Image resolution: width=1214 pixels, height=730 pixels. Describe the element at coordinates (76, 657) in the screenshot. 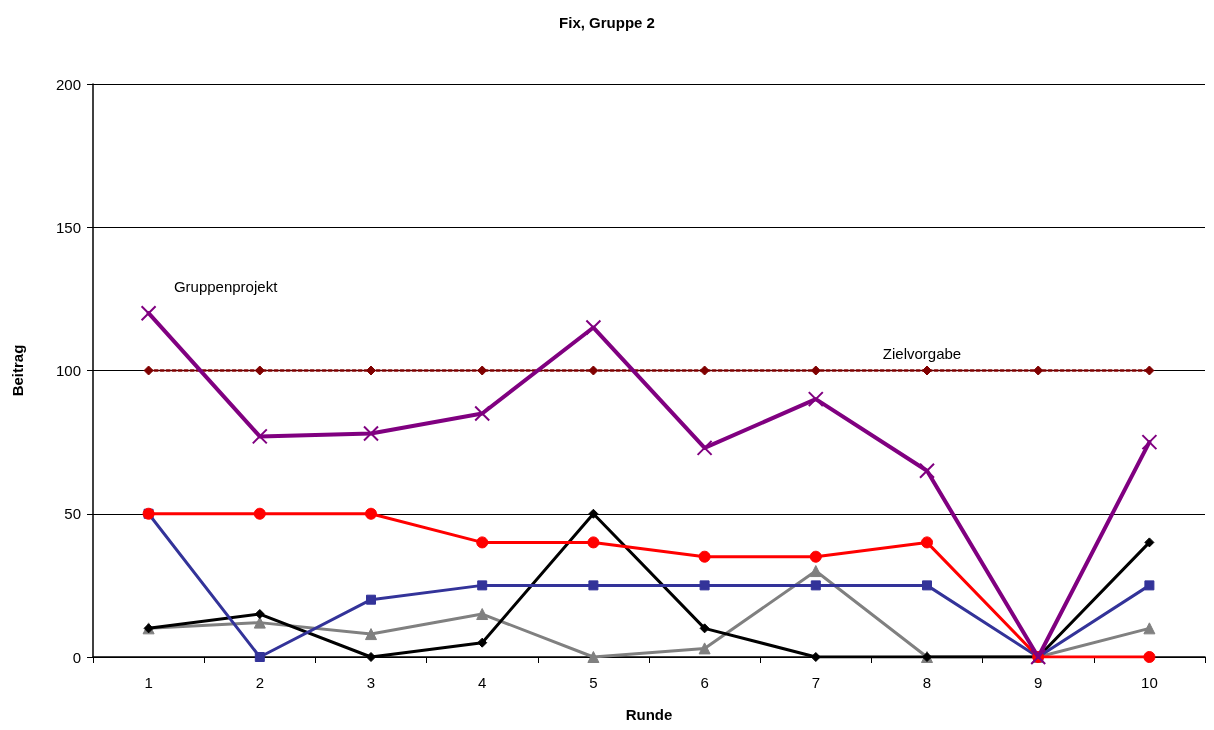

I see `y-tick-label: 0` at that location.